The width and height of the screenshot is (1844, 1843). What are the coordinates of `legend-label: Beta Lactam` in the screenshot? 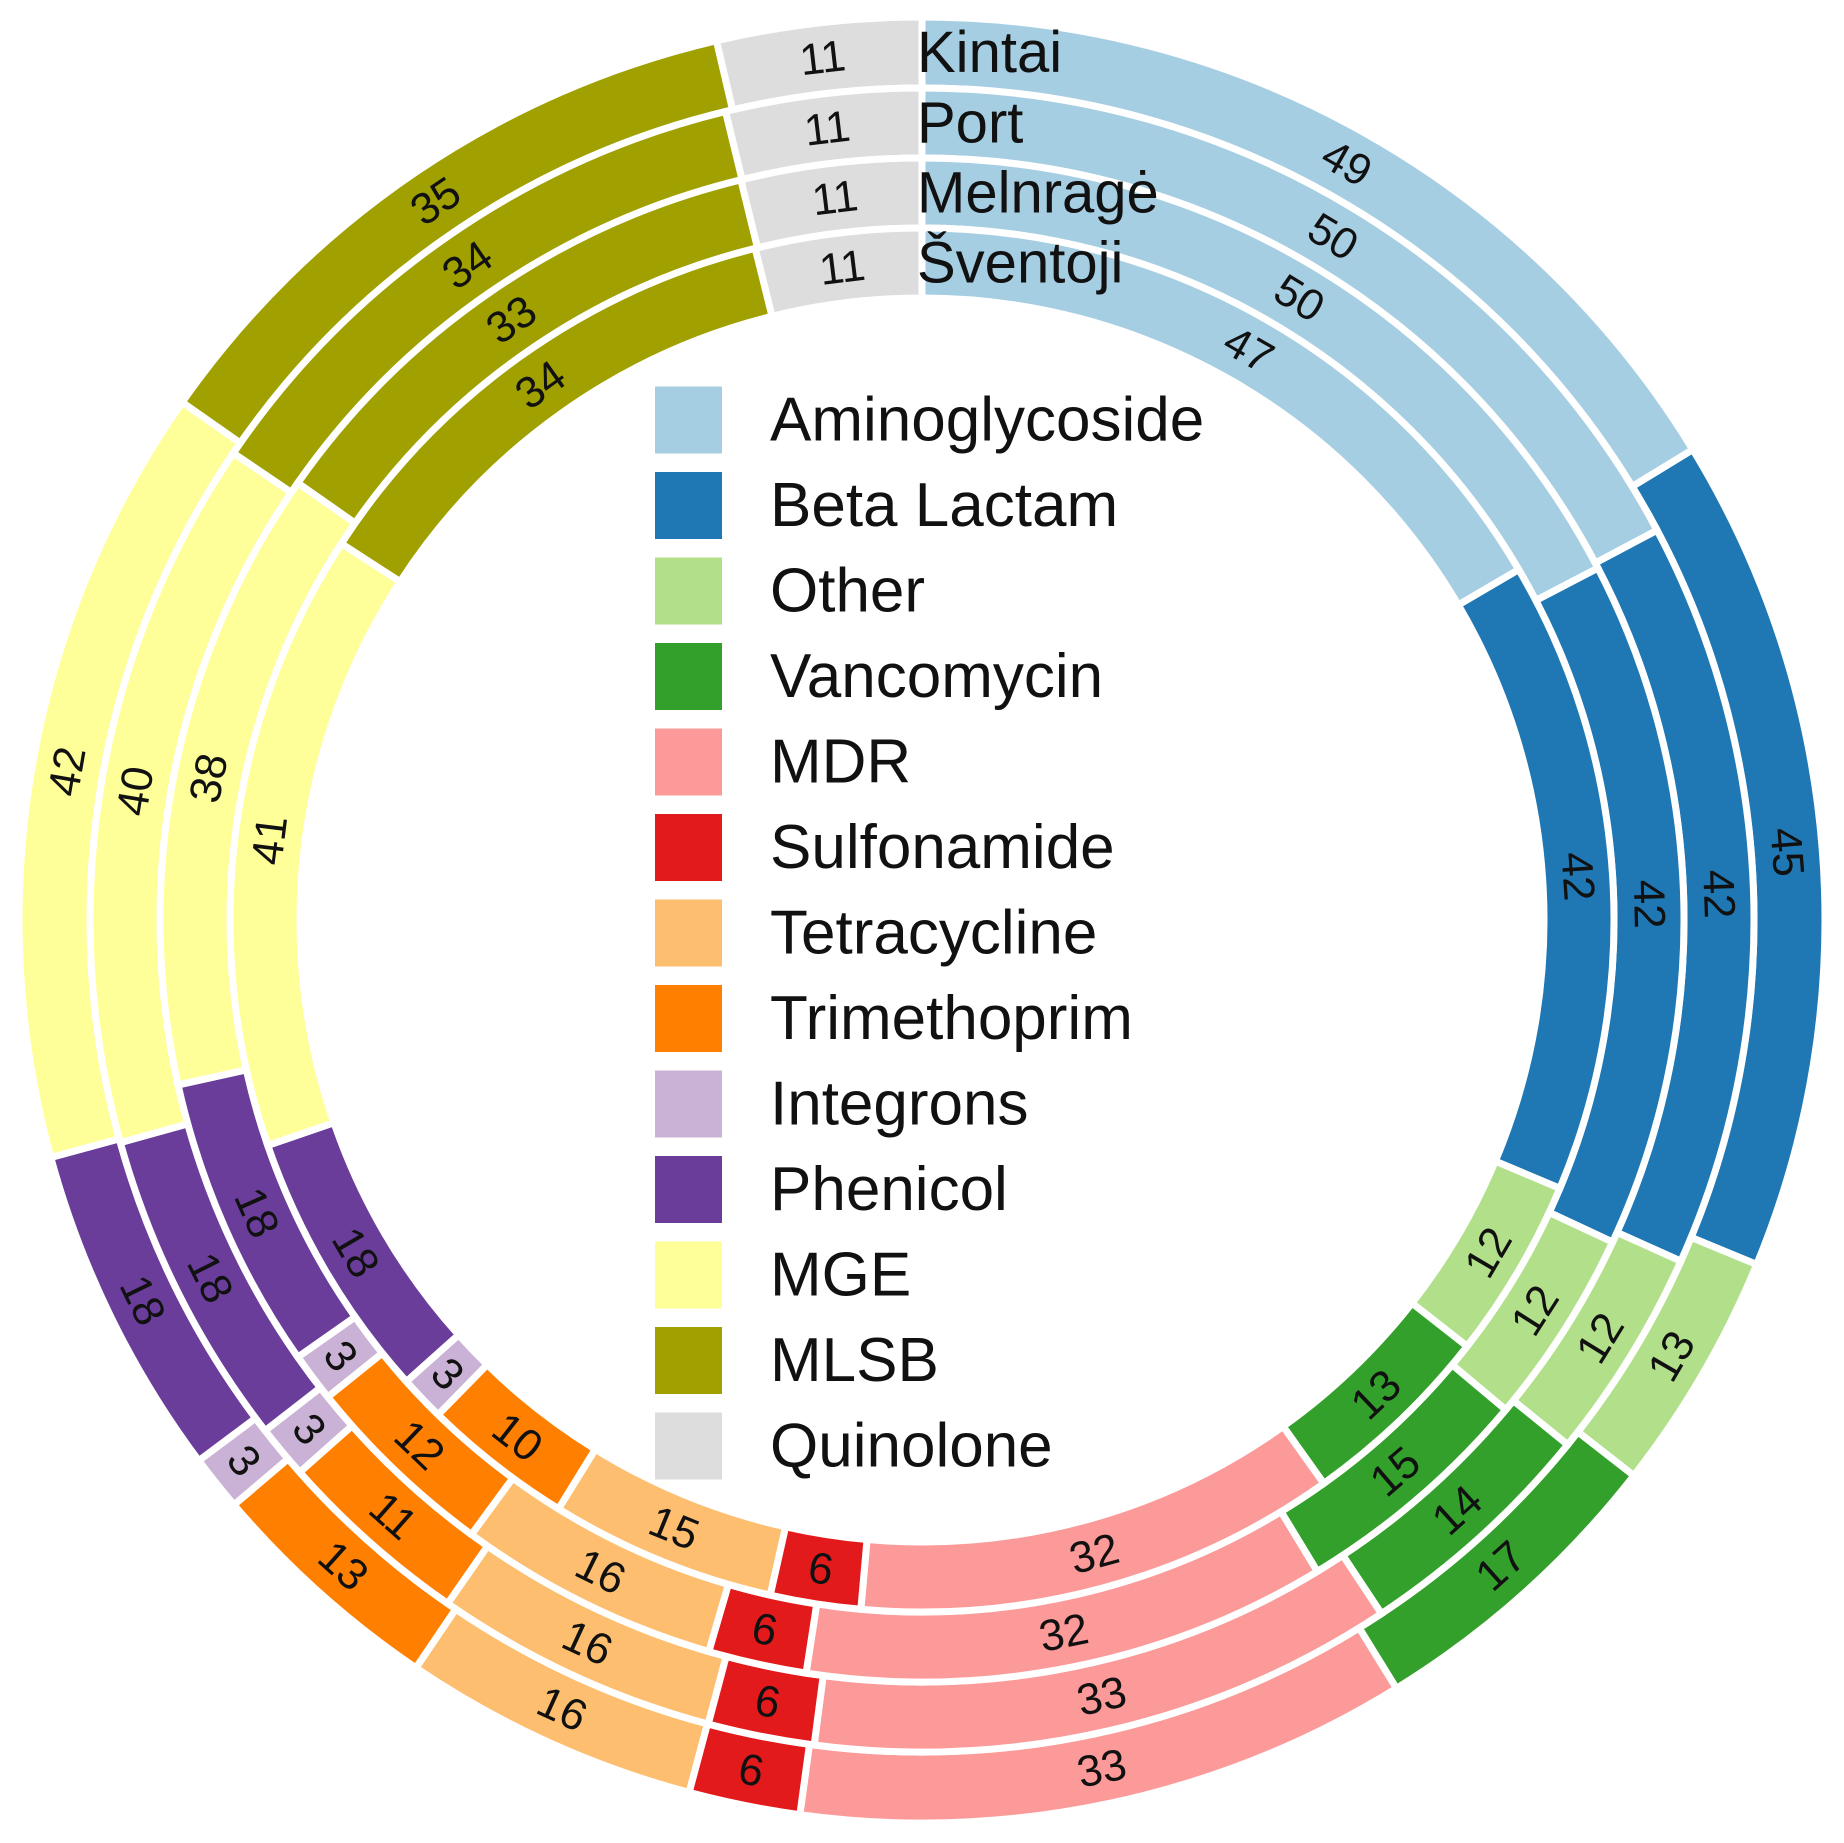 It's located at (944, 505).